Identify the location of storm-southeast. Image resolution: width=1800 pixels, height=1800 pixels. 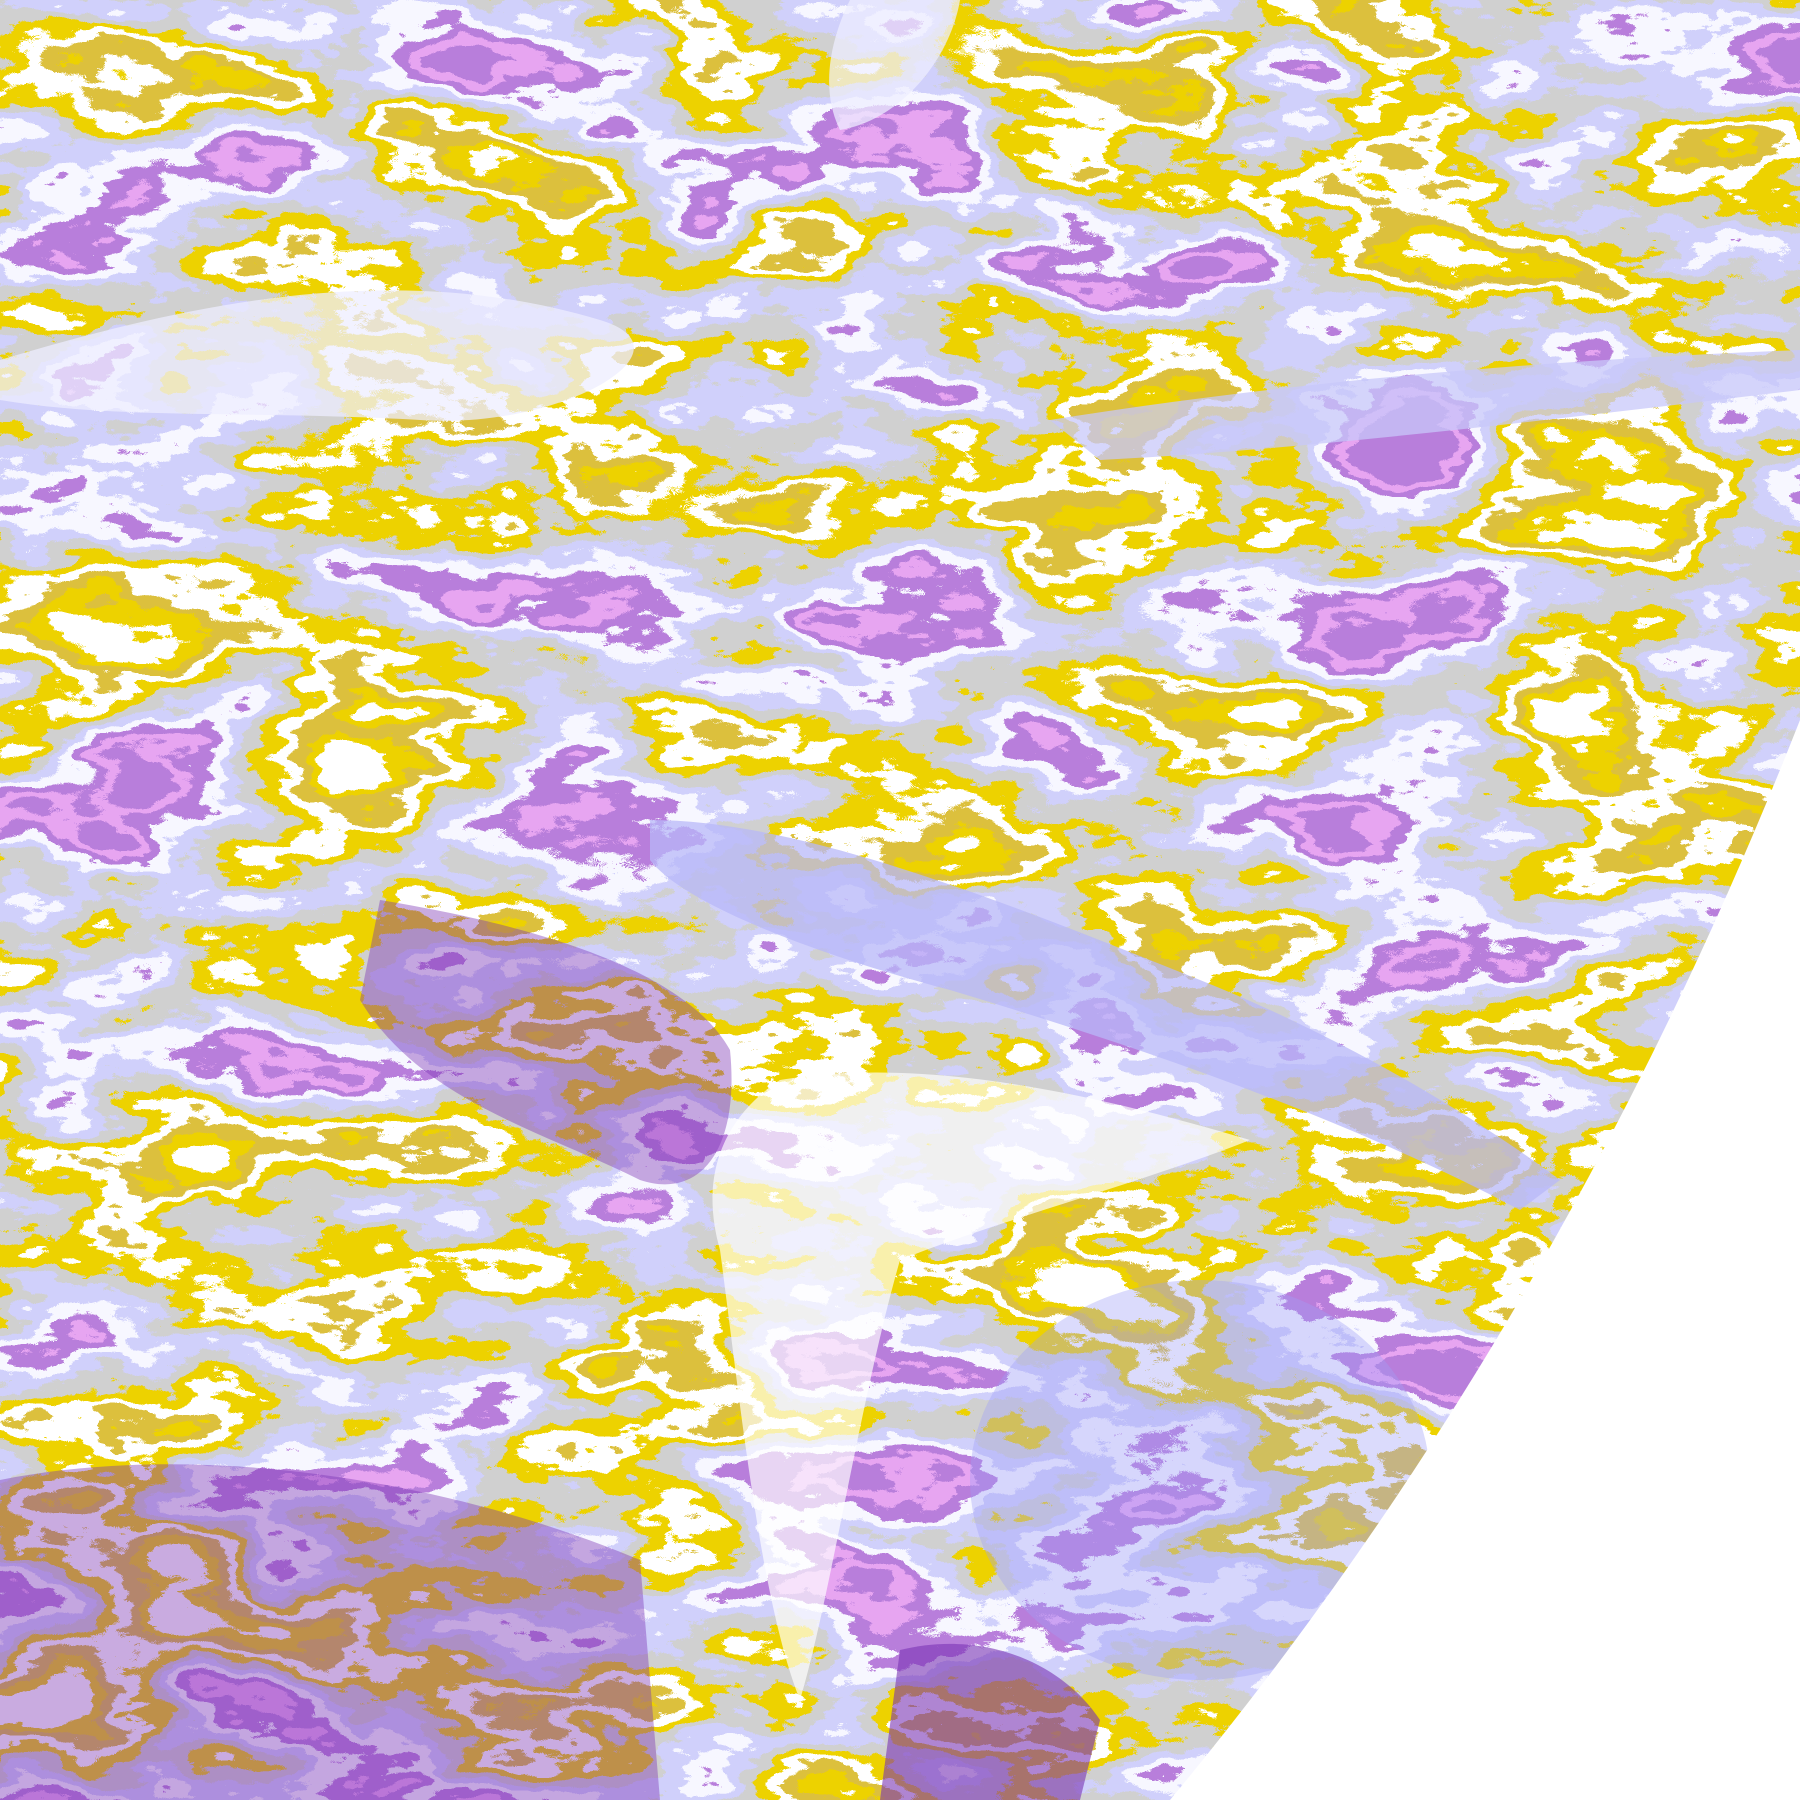
(1200, 1480).